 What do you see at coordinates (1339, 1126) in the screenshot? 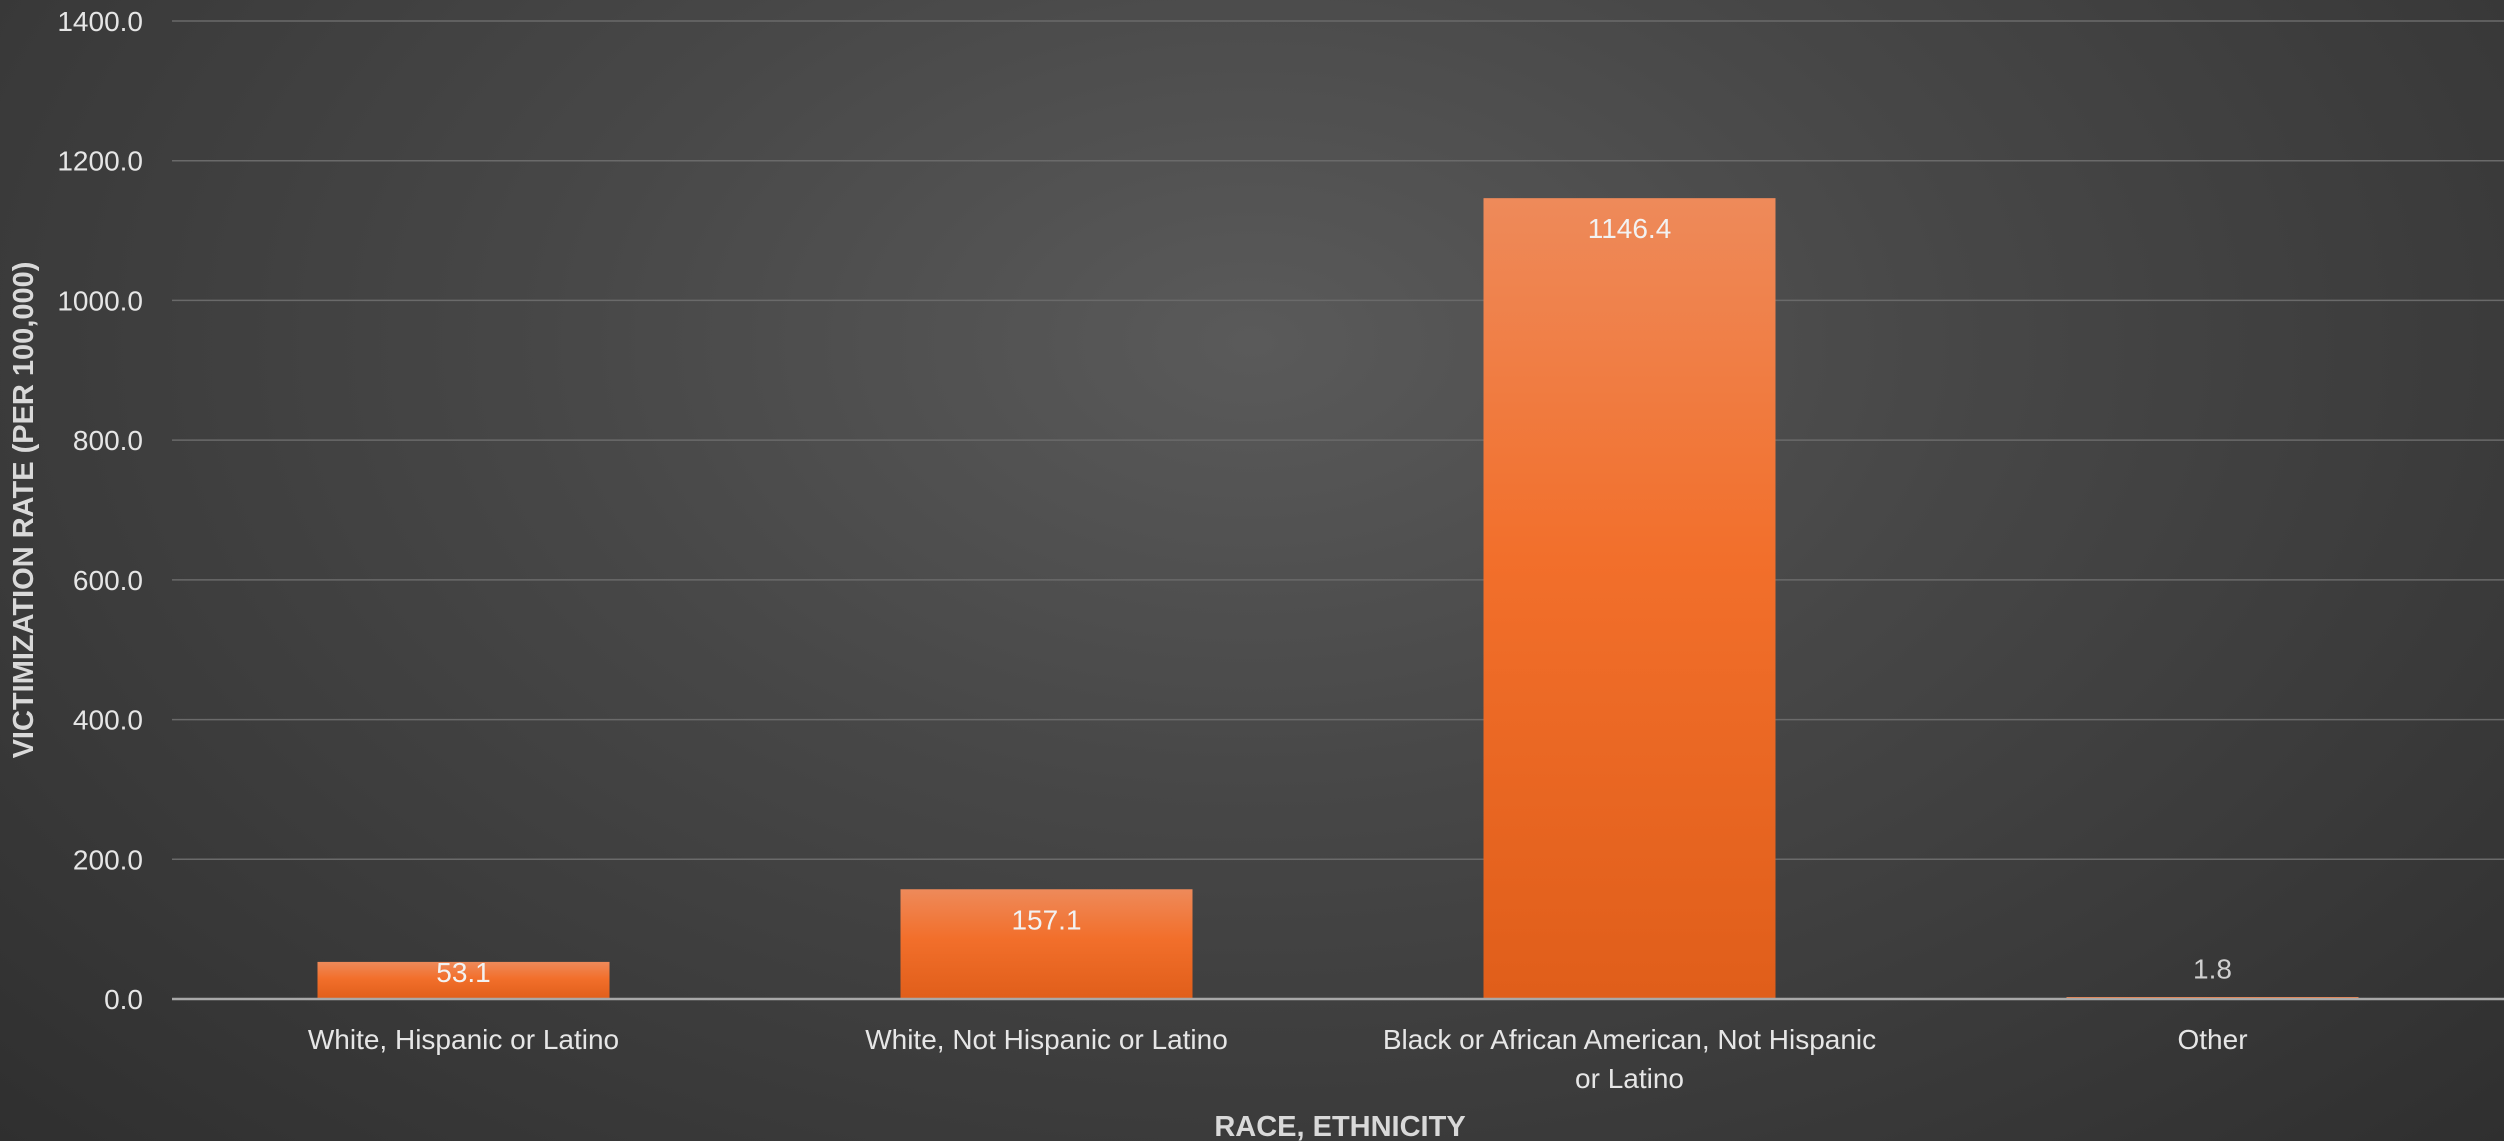
I see `x-axis-title: RACE, ETHNICITY` at bounding box center [1339, 1126].